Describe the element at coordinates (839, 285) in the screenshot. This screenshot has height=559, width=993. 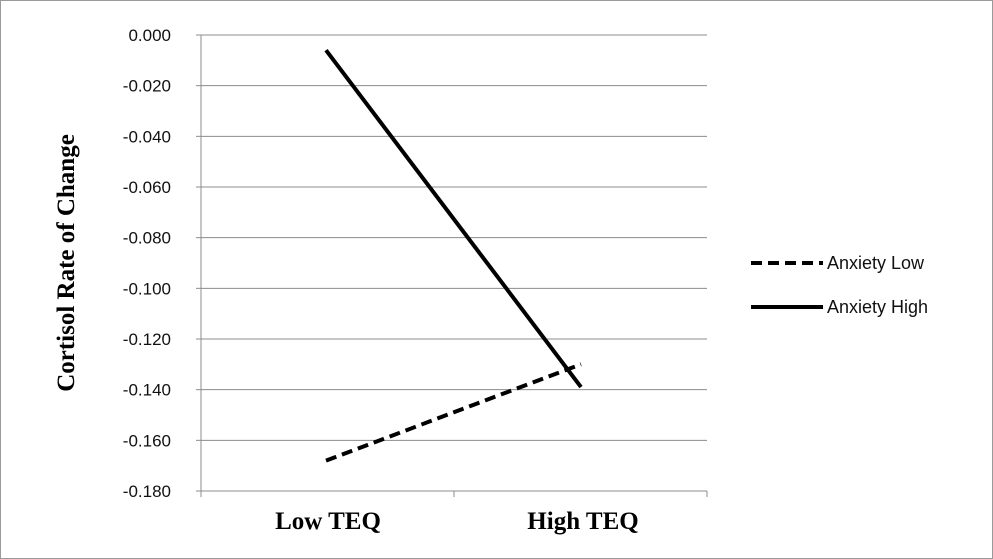
I see `legend: Anxiety Low Anxiety High` at that location.